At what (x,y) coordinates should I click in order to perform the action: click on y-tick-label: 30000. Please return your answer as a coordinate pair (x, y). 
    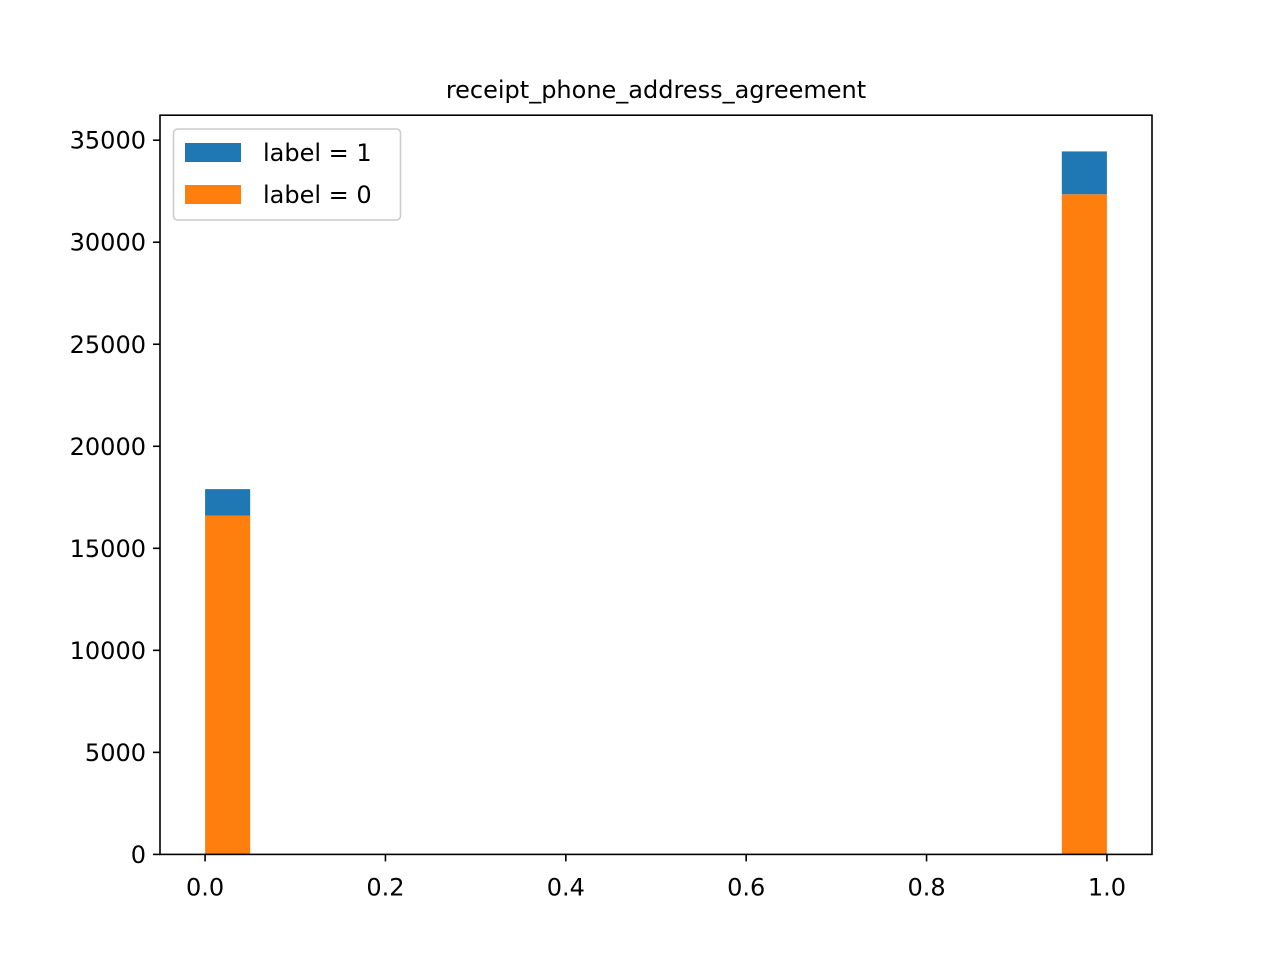
    Looking at the image, I should click on (108, 243).